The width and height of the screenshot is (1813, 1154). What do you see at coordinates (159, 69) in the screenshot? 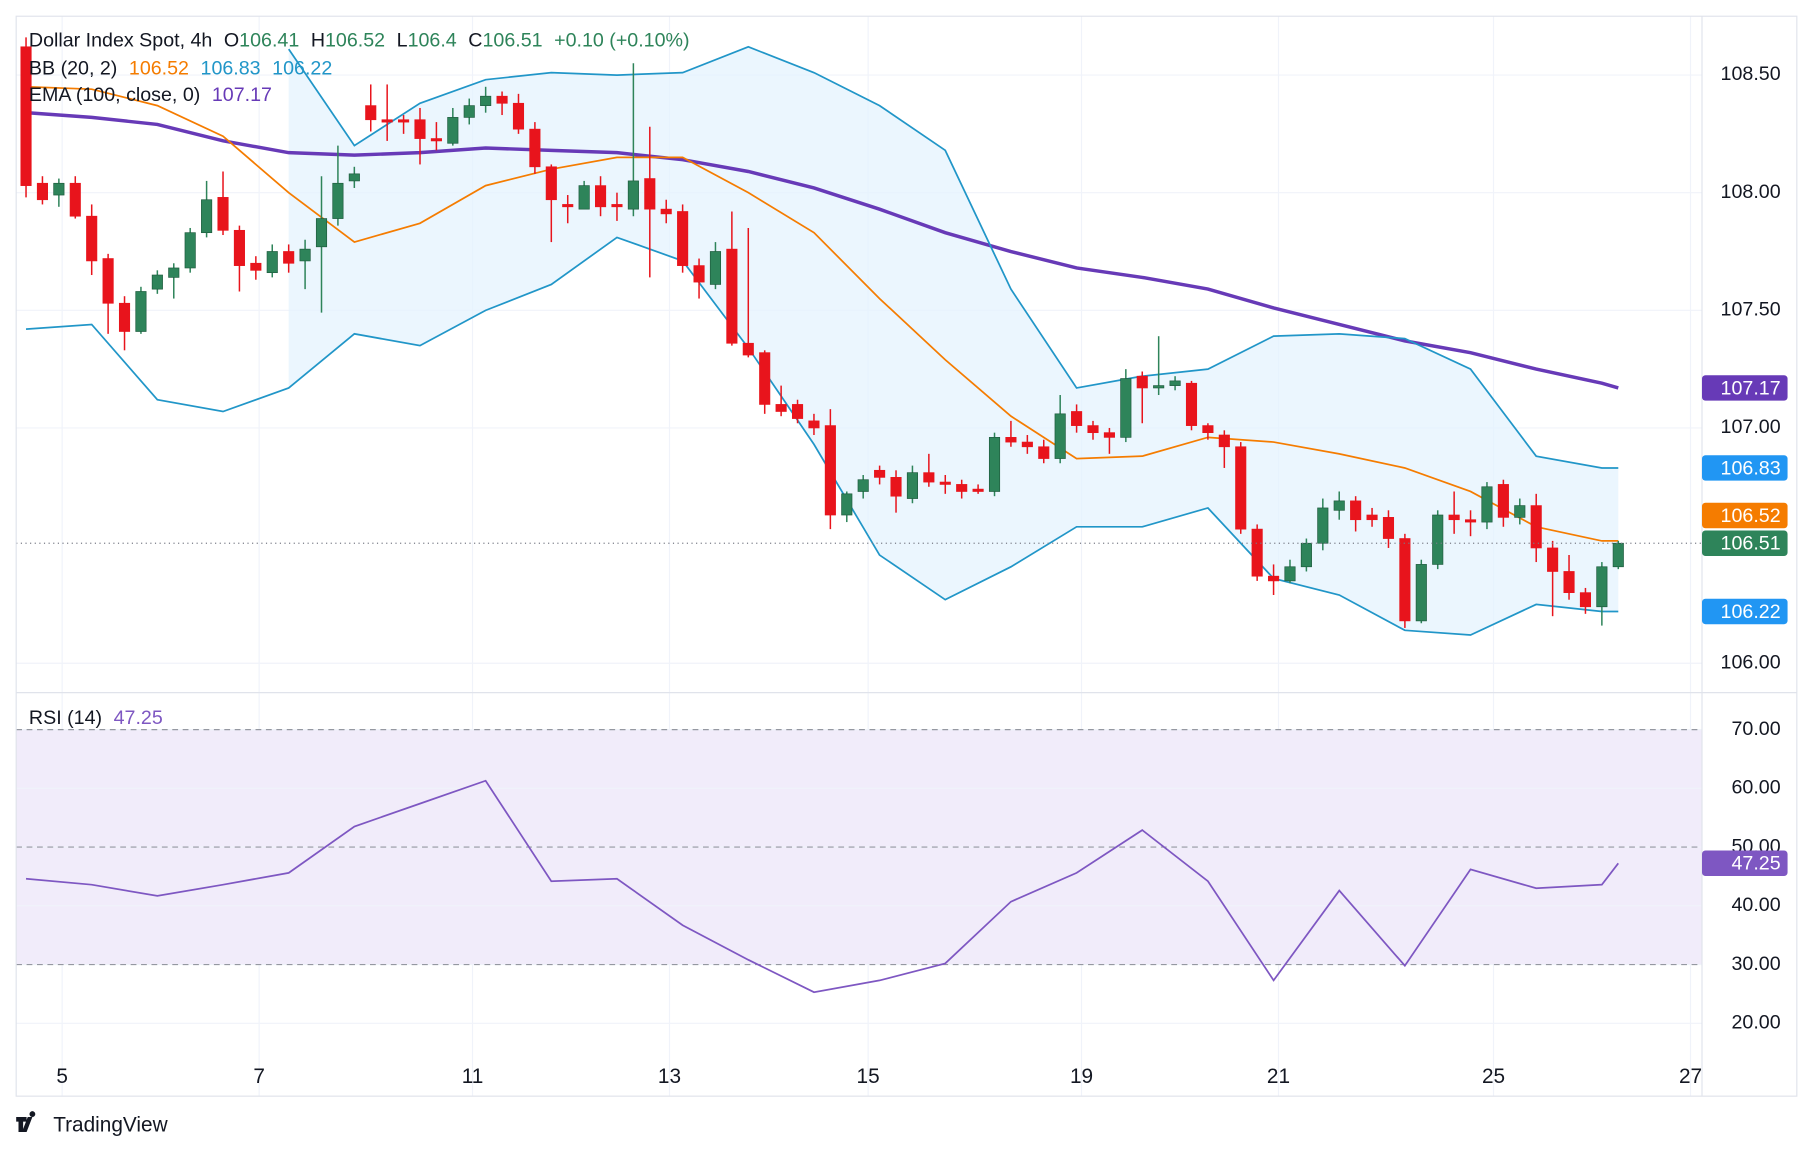
I see `legend-value: 106.52` at bounding box center [159, 69].